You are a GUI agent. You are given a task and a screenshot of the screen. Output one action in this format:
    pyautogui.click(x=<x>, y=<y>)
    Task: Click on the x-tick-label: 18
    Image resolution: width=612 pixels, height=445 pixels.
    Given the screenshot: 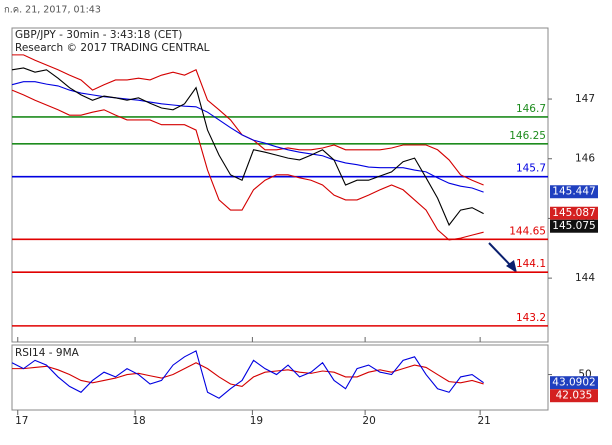 What is the action you would take?
    pyautogui.click(x=138, y=421)
    